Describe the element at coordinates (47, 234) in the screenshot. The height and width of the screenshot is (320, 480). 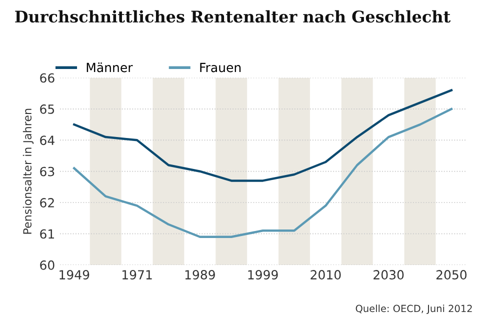
I see `y-tick-label: 61` at that location.